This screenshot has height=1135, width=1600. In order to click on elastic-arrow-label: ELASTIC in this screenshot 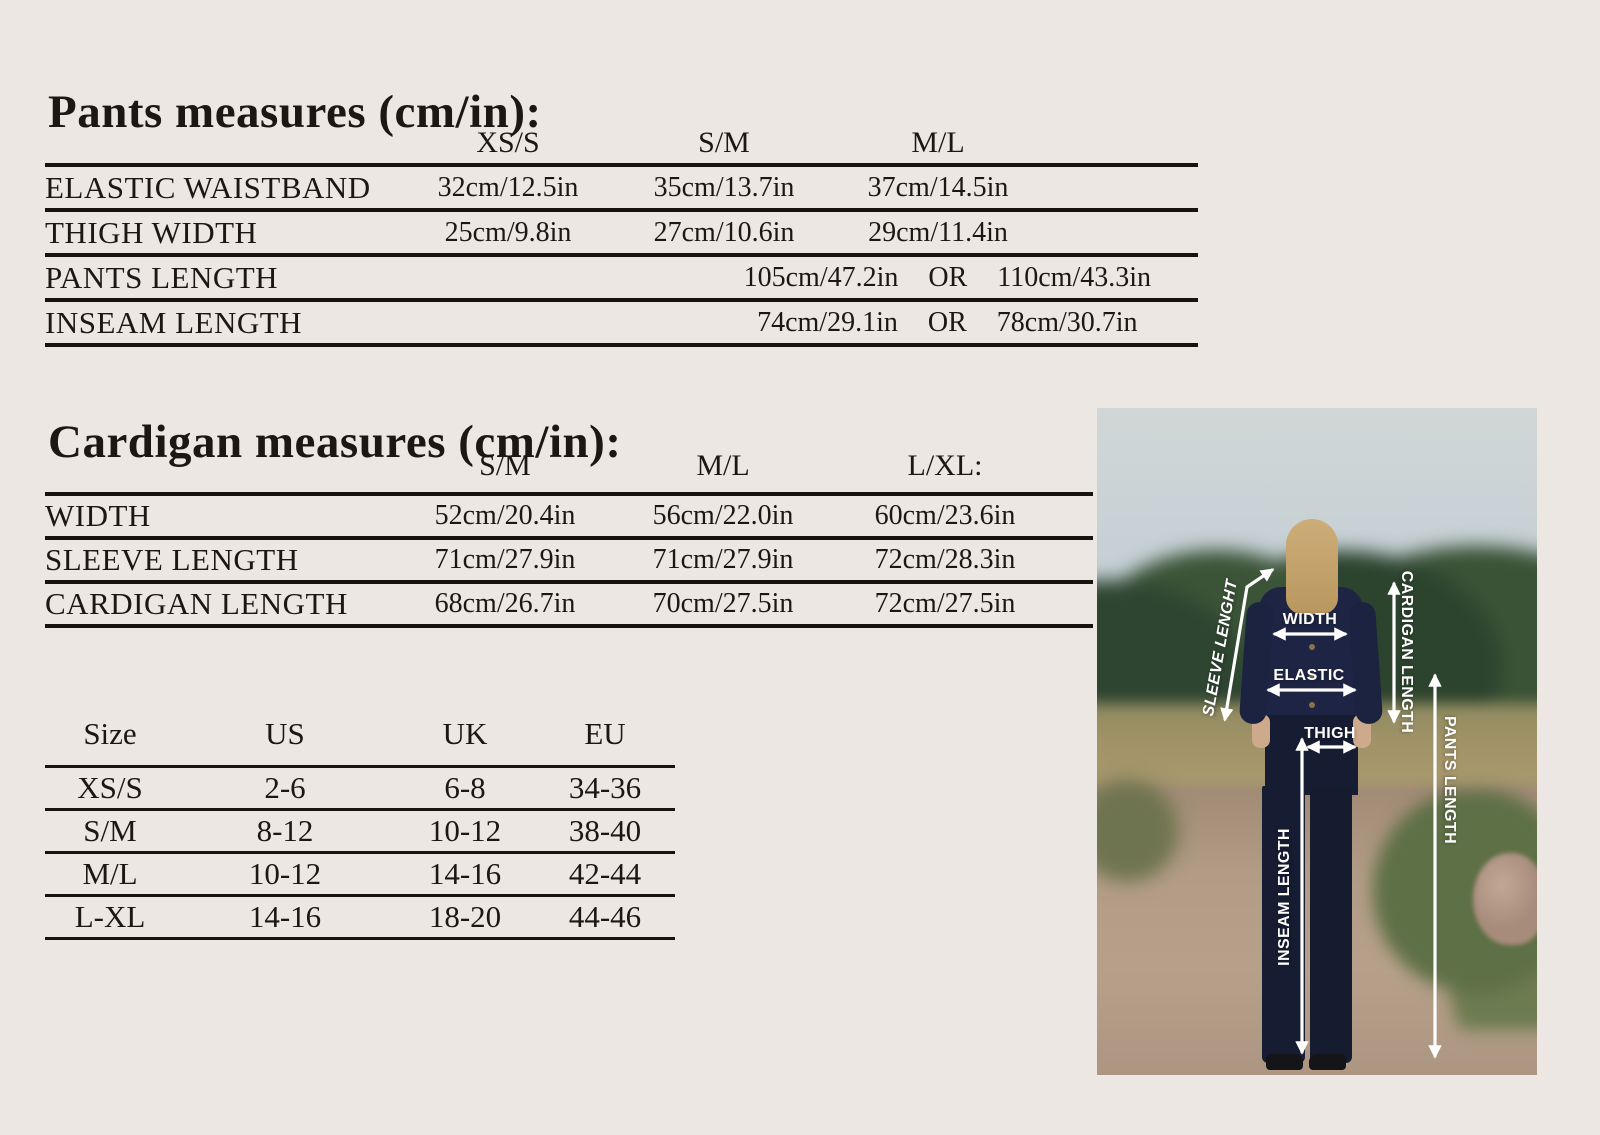, I will do `click(1309, 675)`.